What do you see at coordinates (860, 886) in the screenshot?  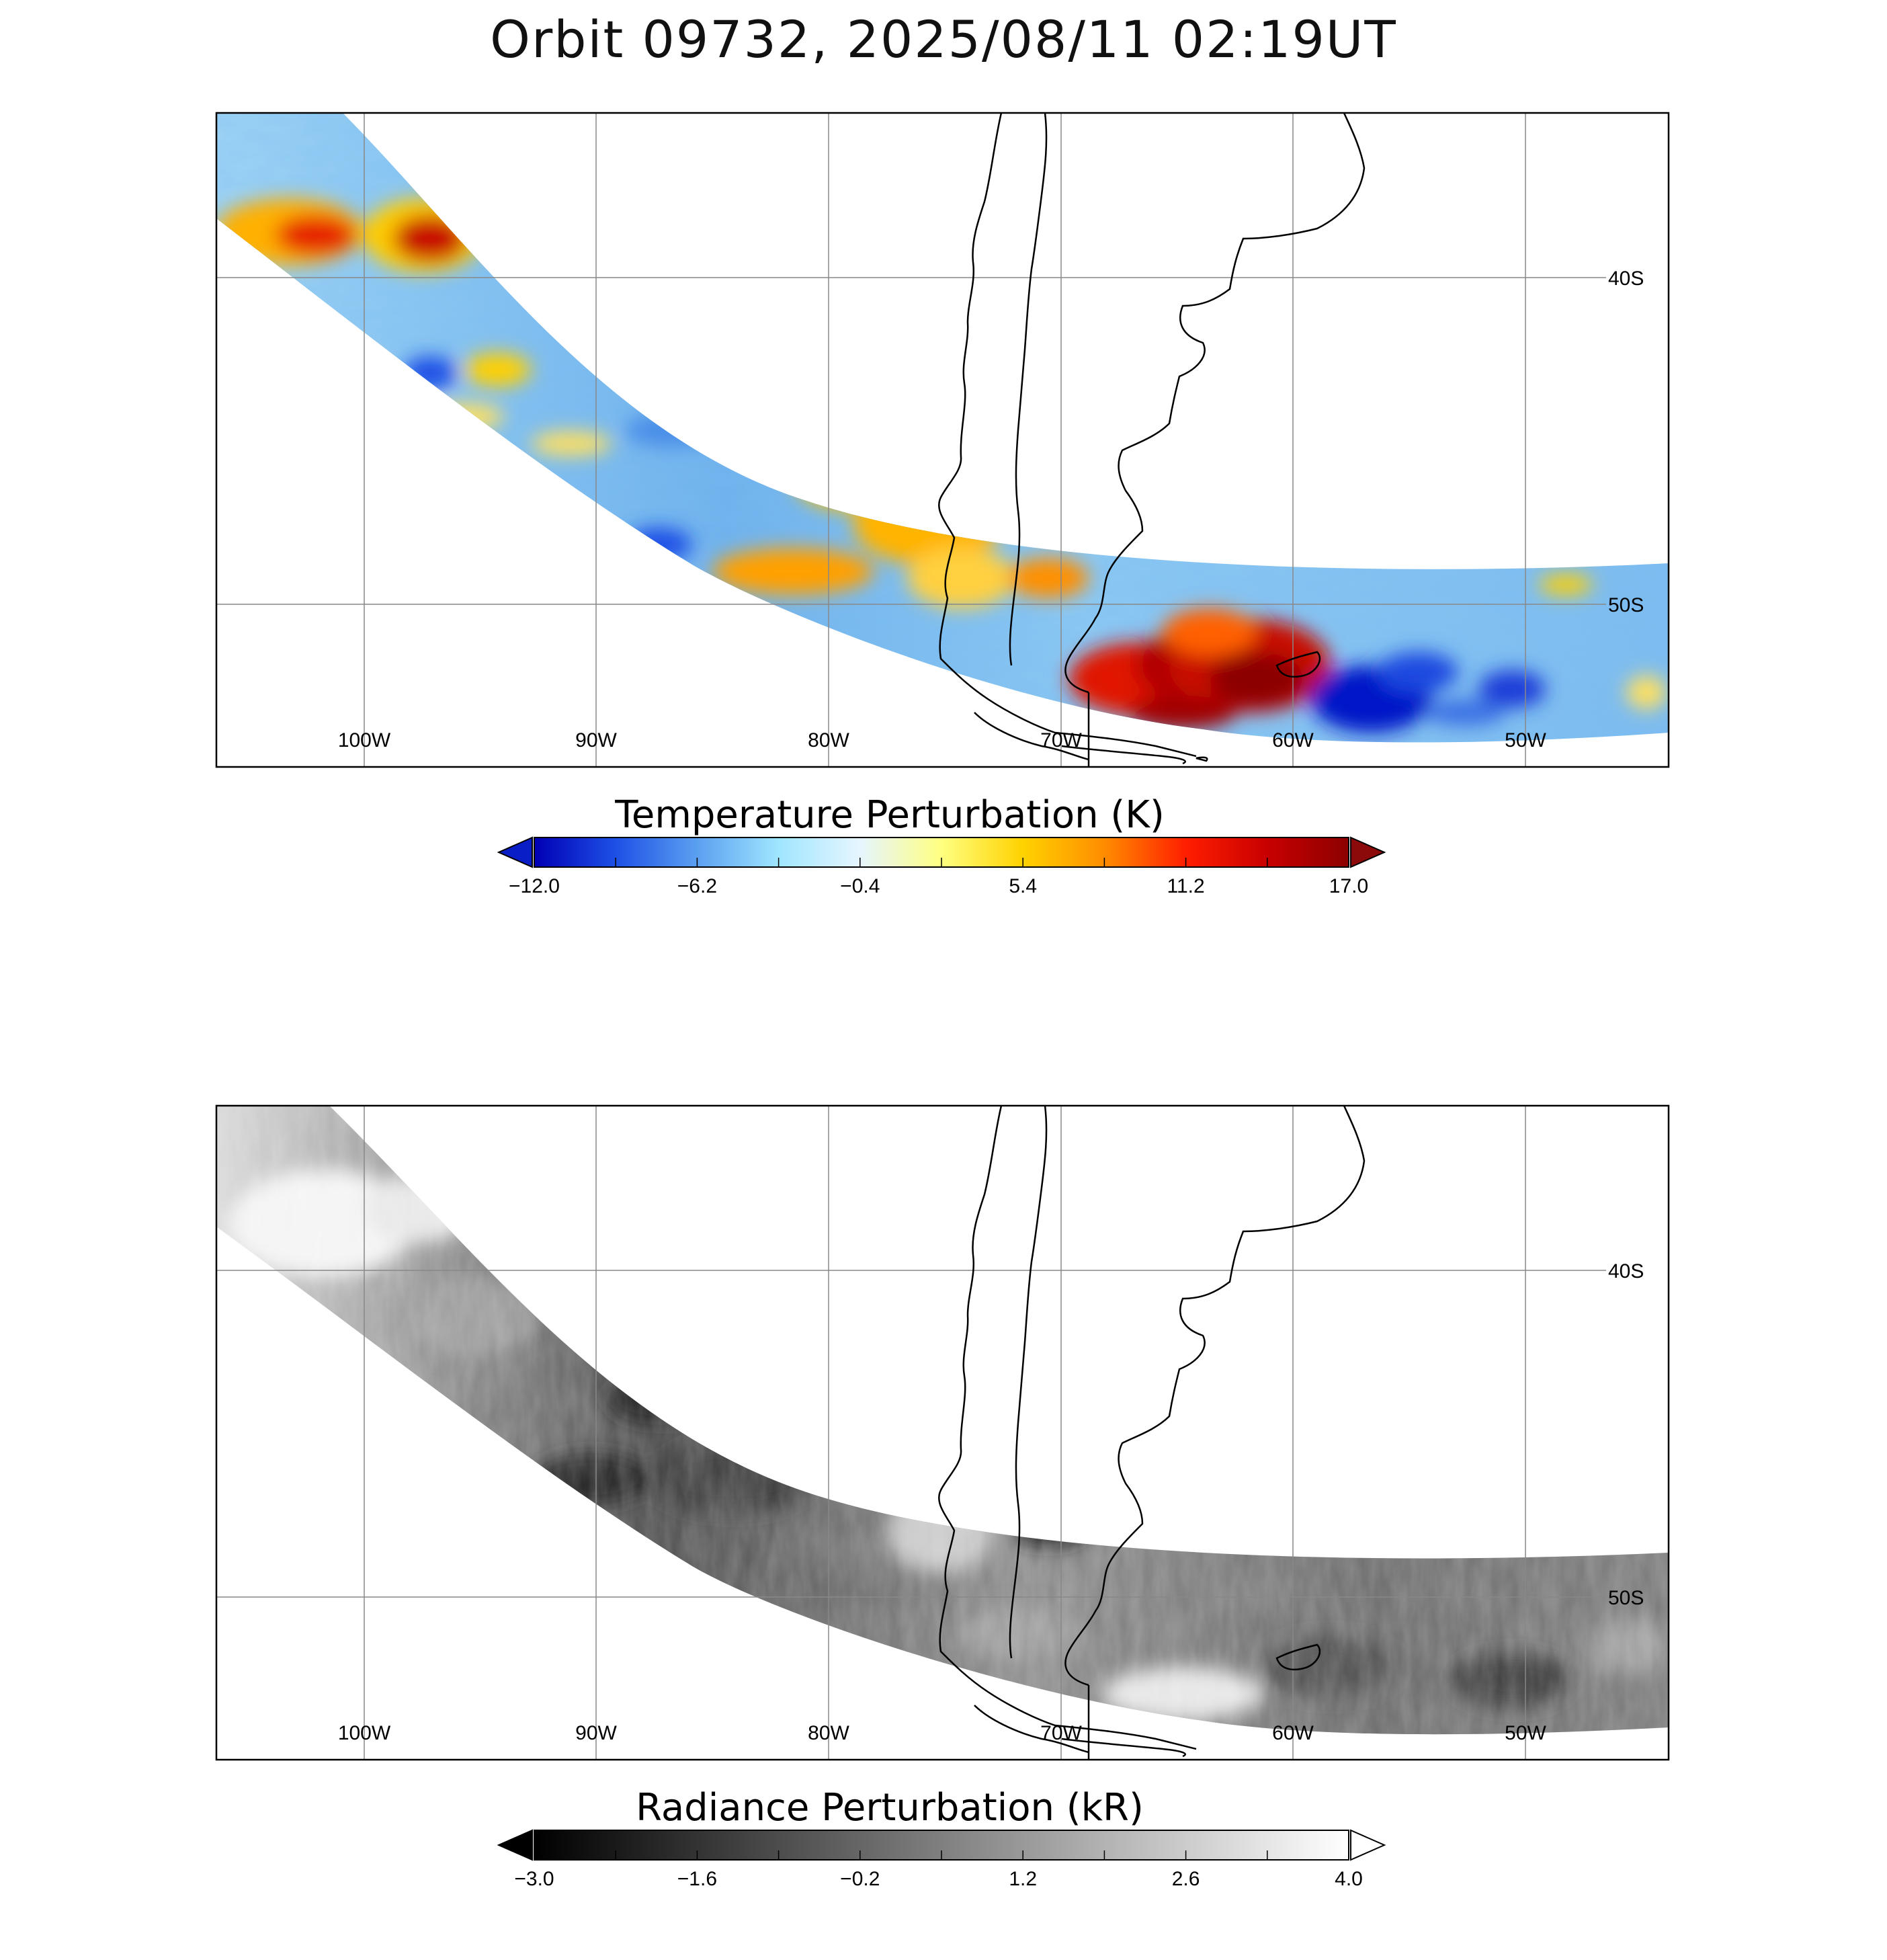 I see `colorbar-tick-label: −0.4` at bounding box center [860, 886].